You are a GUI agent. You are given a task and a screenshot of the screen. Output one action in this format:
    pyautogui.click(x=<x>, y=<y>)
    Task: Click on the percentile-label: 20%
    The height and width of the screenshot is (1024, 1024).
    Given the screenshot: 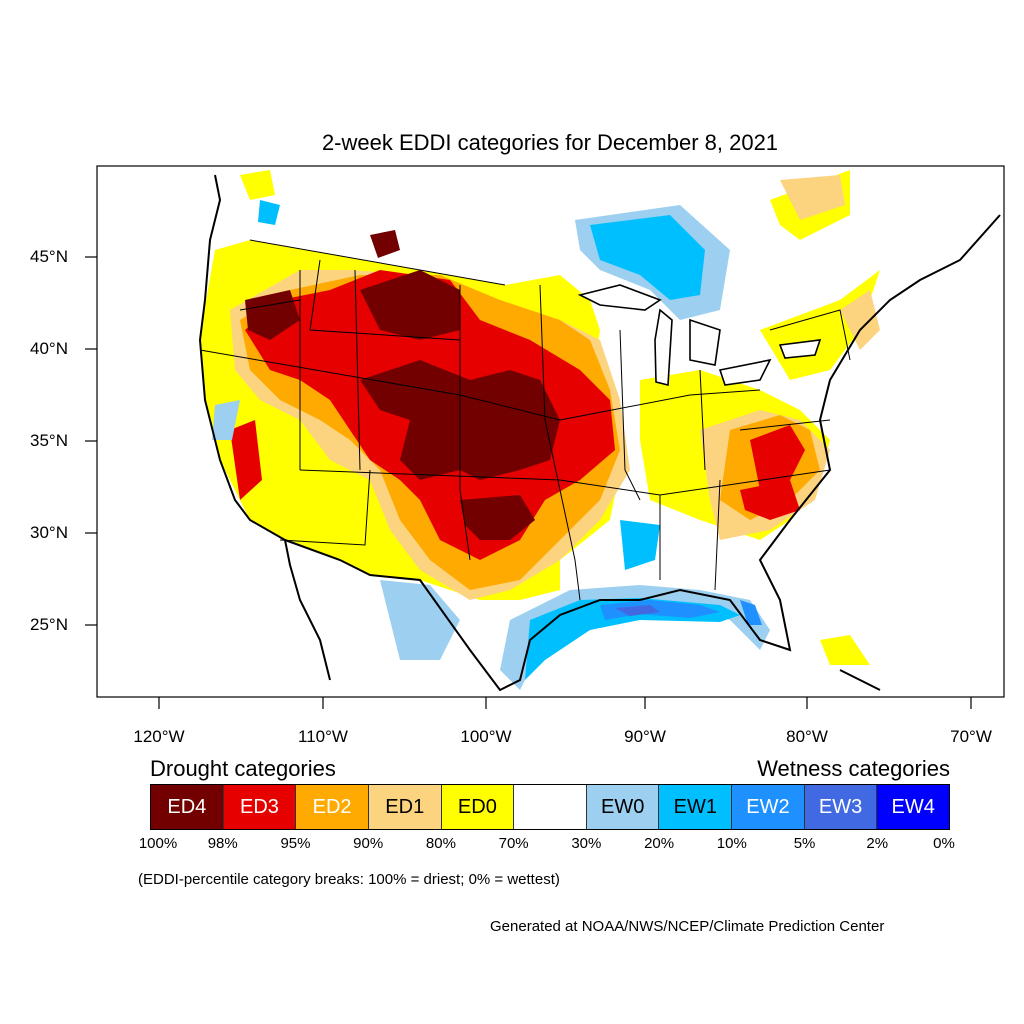 What is the action you would take?
    pyautogui.click(x=659, y=843)
    